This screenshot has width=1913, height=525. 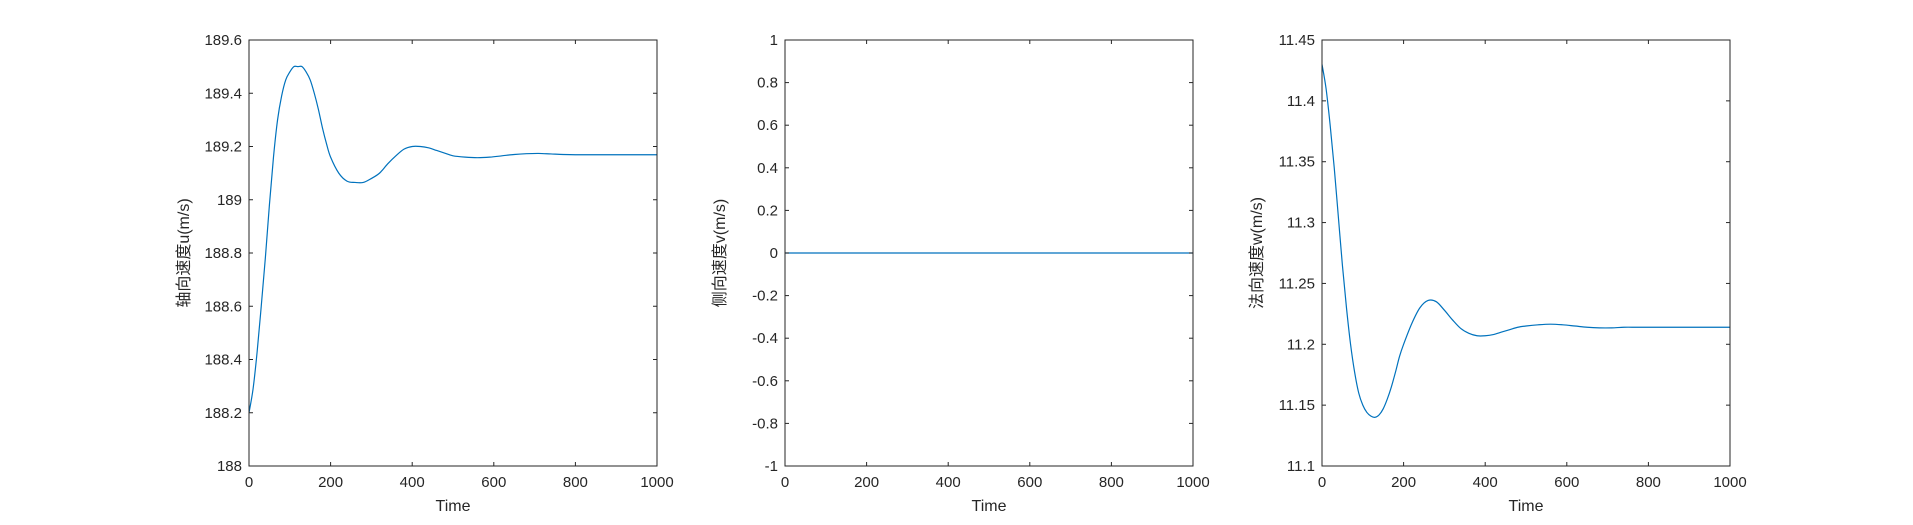 I want to click on y-tick-label: 11.35, so click(x=1297, y=162).